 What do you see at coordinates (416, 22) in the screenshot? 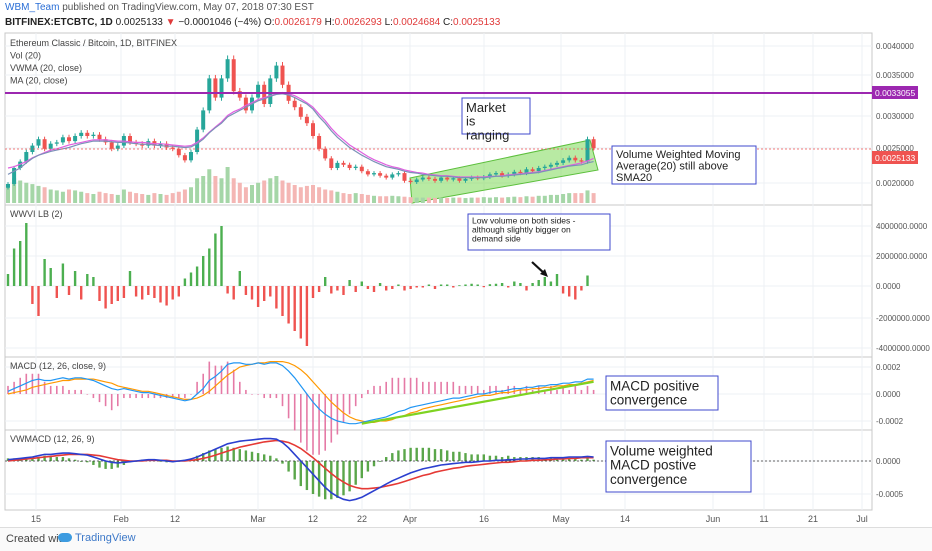
I see `low-value: 0.0024684` at bounding box center [416, 22].